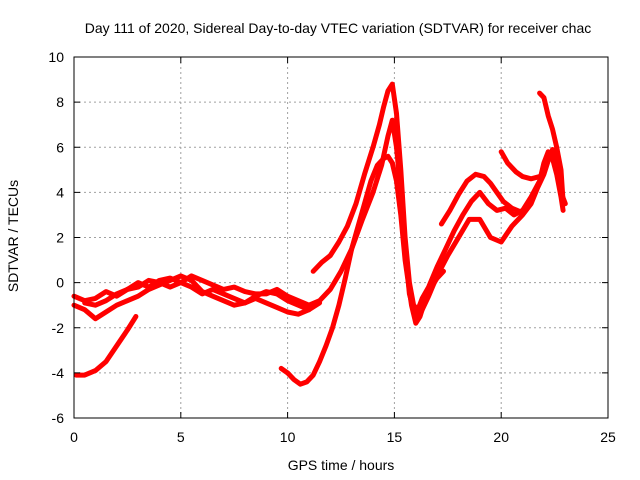 The height and width of the screenshot is (480, 640). Describe the element at coordinates (58, 418) in the screenshot. I see `y-tick-label: -6` at that location.